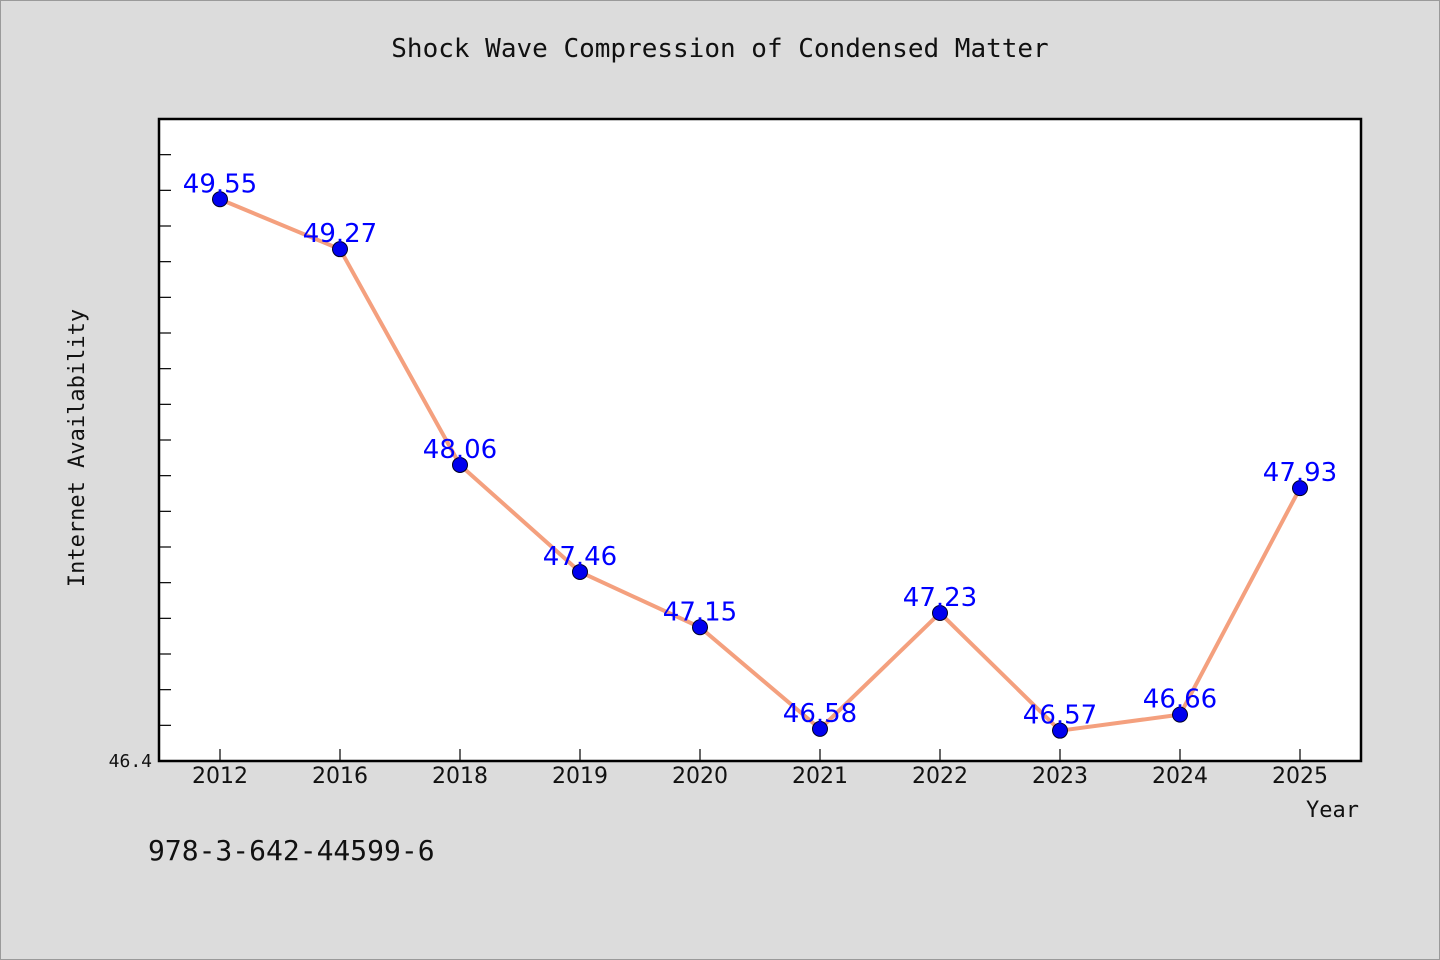 The width and height of the screenshot is (1440, 960). What do you see at coordinates (820, 714) in the screenshot?
I see `data-label: 46.58` at bounding box center [820, 714].